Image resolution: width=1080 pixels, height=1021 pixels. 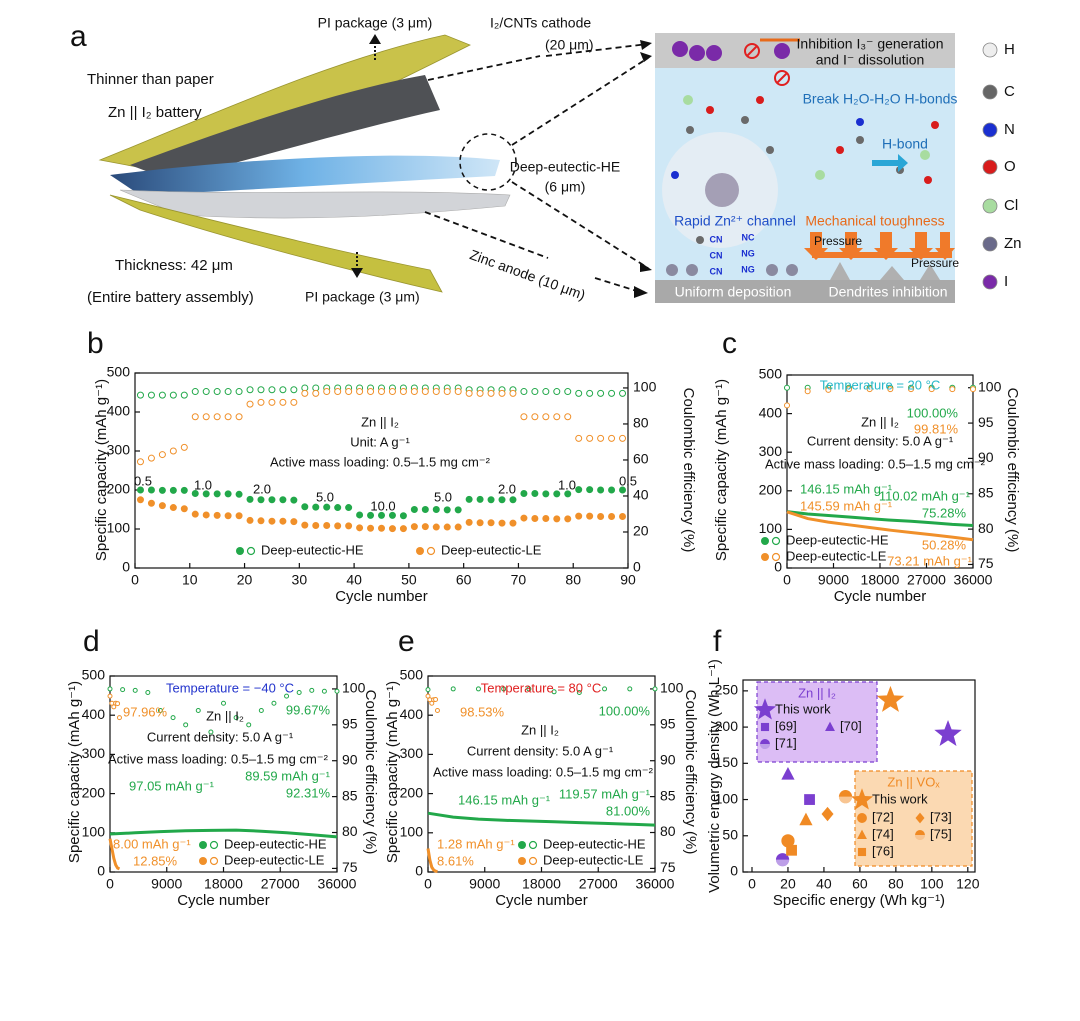 What do you see at coordinates (735, 221) in the screenshot?
I see `schematic-label: Rapid Zn²⁺ channel` at bounding box center [735, 221].